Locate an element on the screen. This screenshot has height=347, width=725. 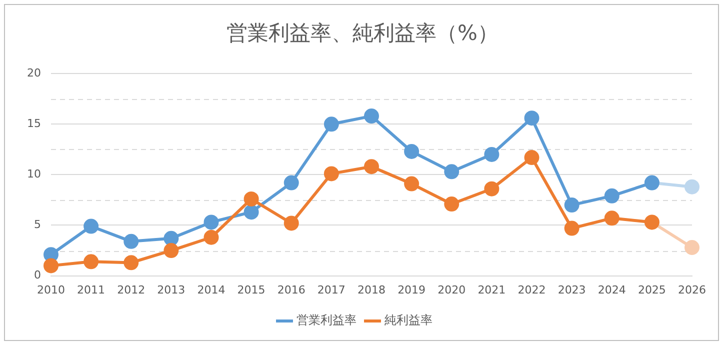
x-tick-label: 2022 is located at coordinates (532, 289).